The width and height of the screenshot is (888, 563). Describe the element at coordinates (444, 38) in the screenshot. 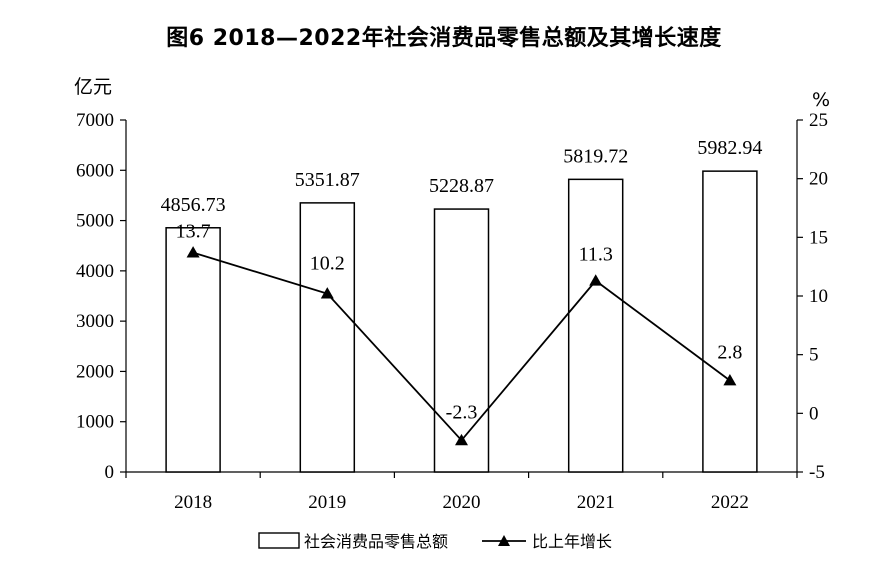

I see `chart-title: 图6 2018—2022年社会消费品零售总额及其增长速度` at that location.